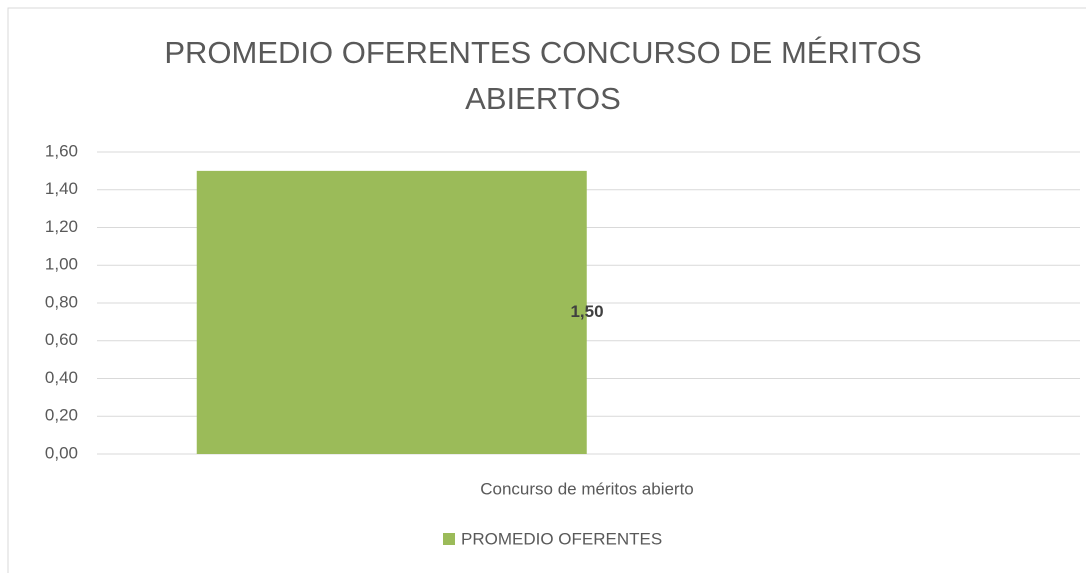  I want to click on y-tick-label: 1,20, so click(61, 226).